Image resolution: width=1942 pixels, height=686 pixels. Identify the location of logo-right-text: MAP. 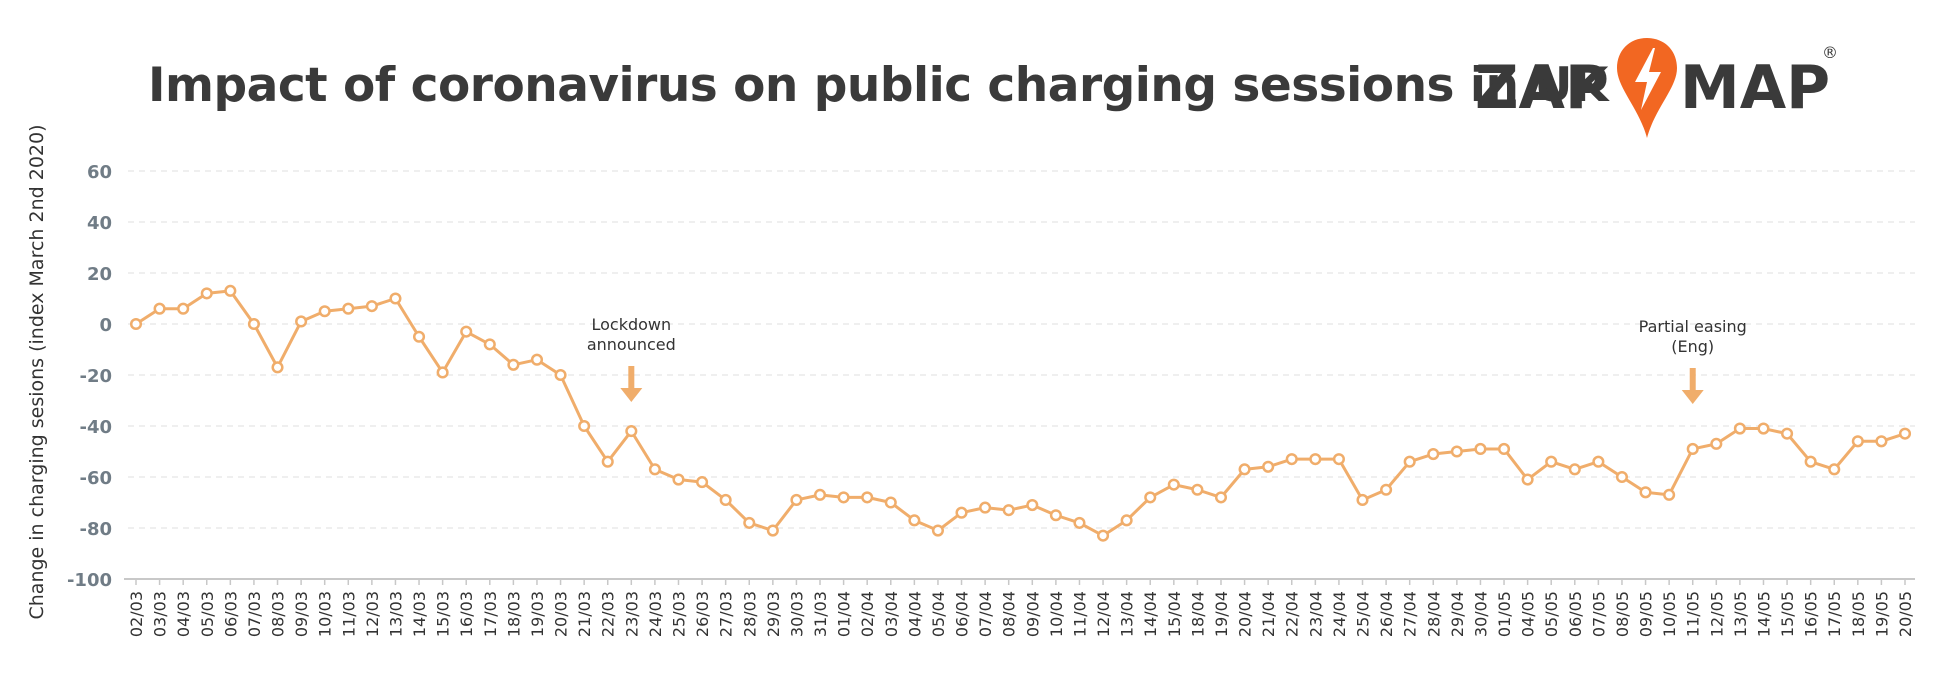
(1755, 88).